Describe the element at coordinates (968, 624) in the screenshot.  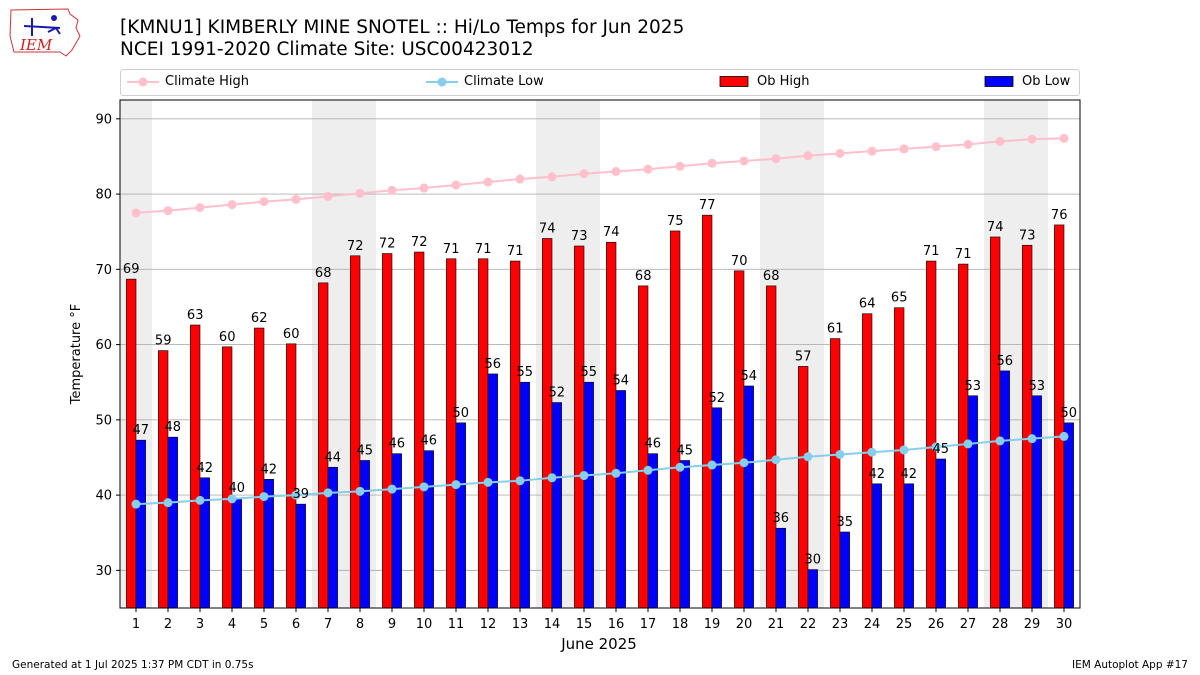
I see `x-tick-label: 27` at that location.